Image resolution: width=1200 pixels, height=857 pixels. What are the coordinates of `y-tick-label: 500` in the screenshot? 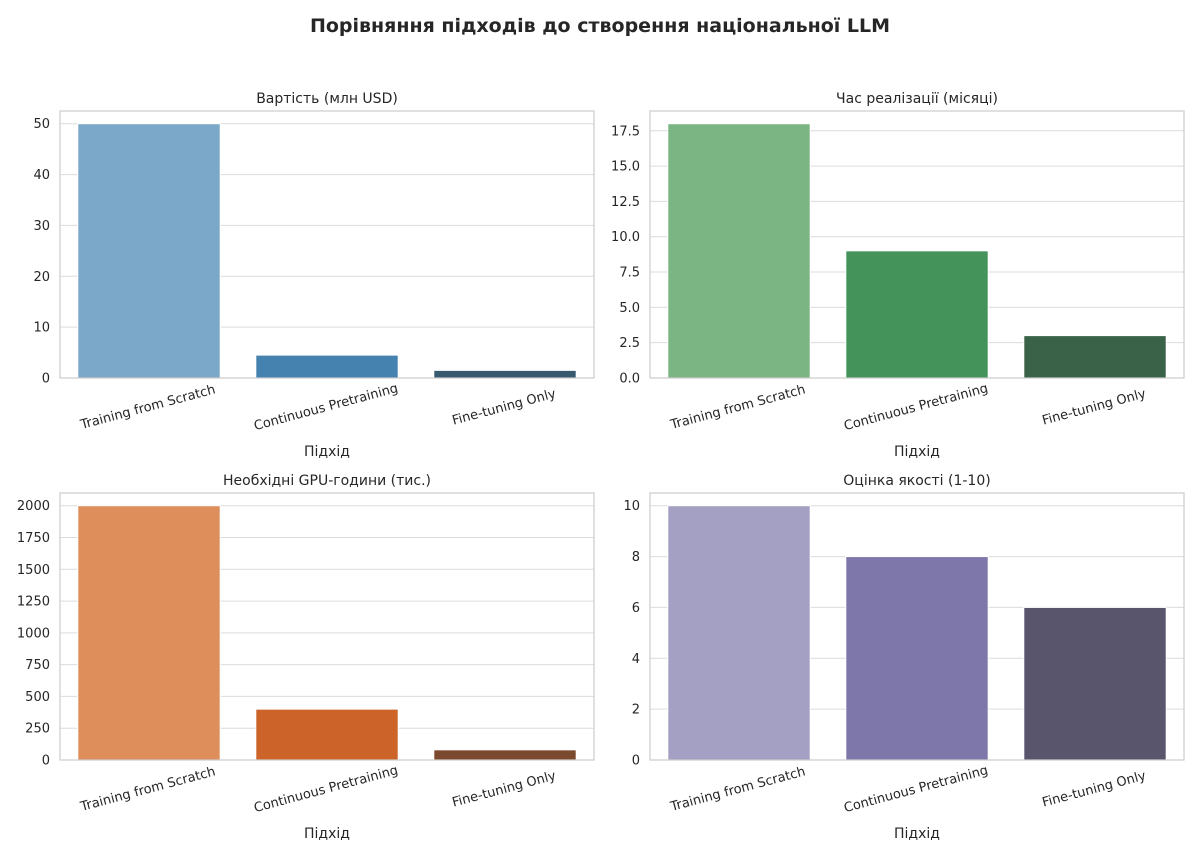 It's located at (37, 697).